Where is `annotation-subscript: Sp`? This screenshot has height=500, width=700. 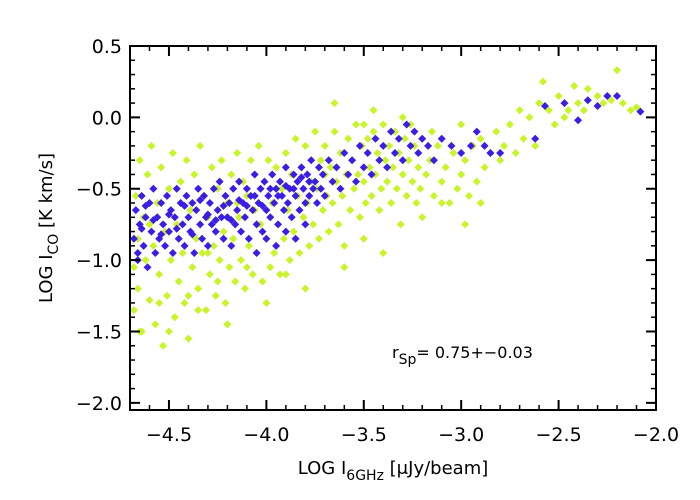 annotation-subscript: Sp is located at coordinates (408, 360).